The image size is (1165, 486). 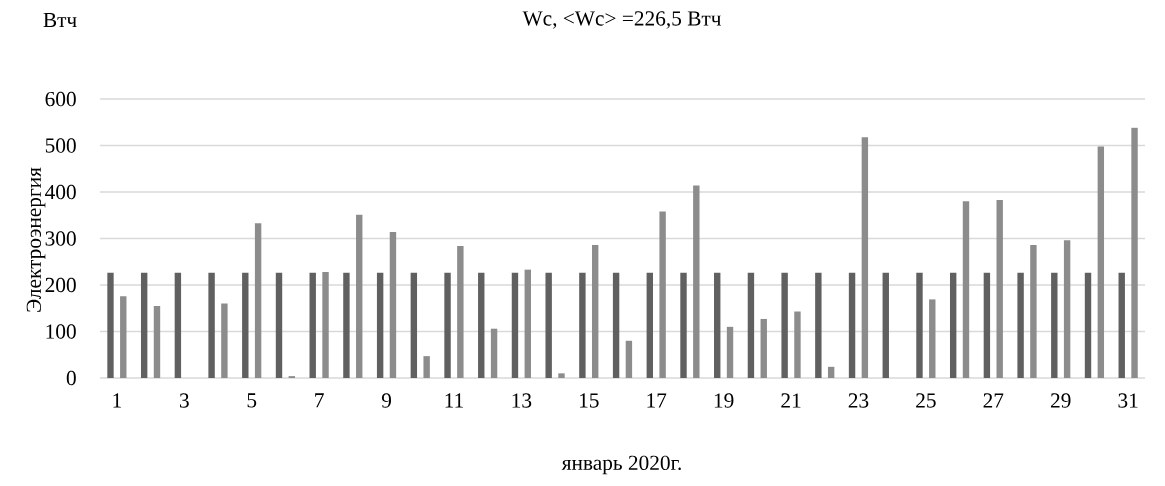 I want to click on x-tick-label: 9, so click(x=386, y=400).